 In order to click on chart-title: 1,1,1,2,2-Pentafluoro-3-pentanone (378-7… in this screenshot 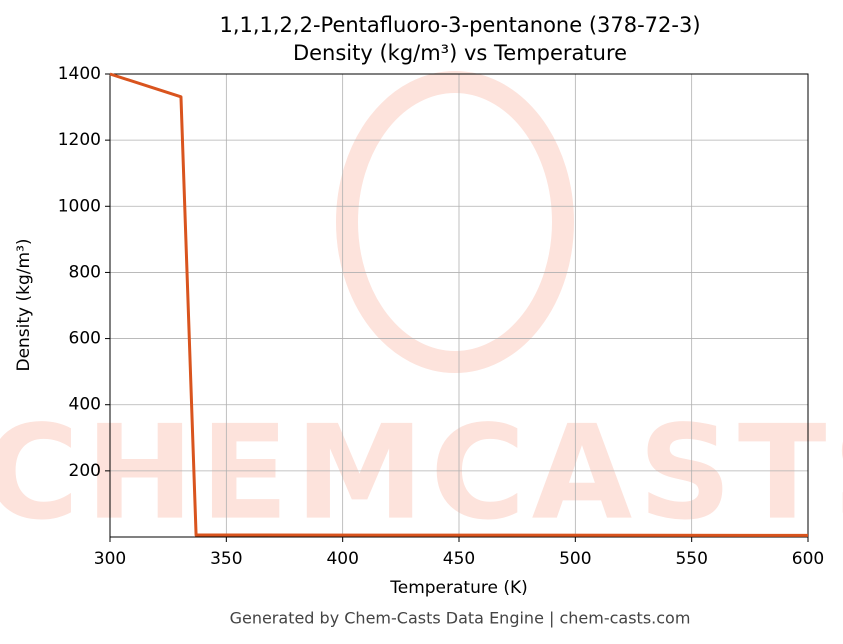, I will do `click(459, 25)`.